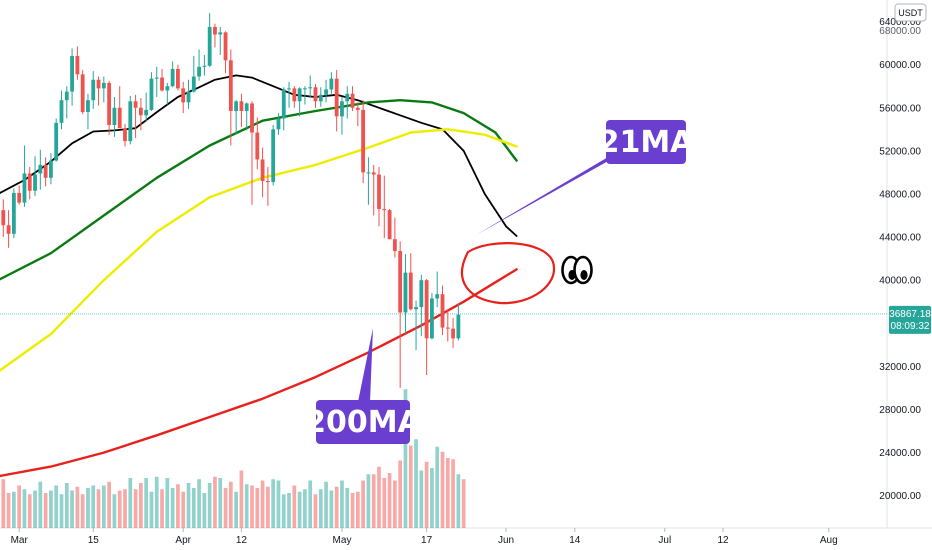  I want to click on callout-200ma-pointer, so click(365, 365).